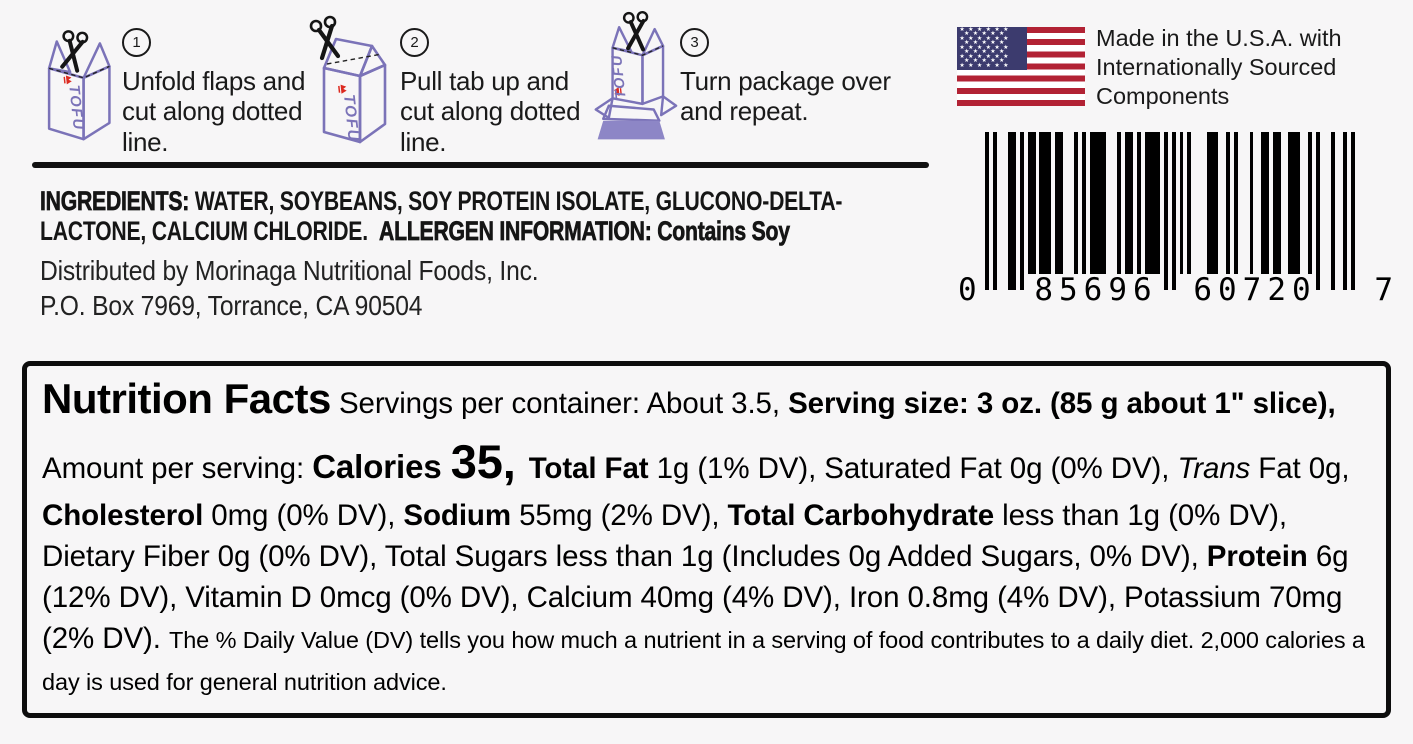 The height and width of the screenshot is (744, 1413). Describe the element at coordinates (307, 515) in the screenshot. I see `nutrition-seg-reg: 0mg (0% DV),` at that location.